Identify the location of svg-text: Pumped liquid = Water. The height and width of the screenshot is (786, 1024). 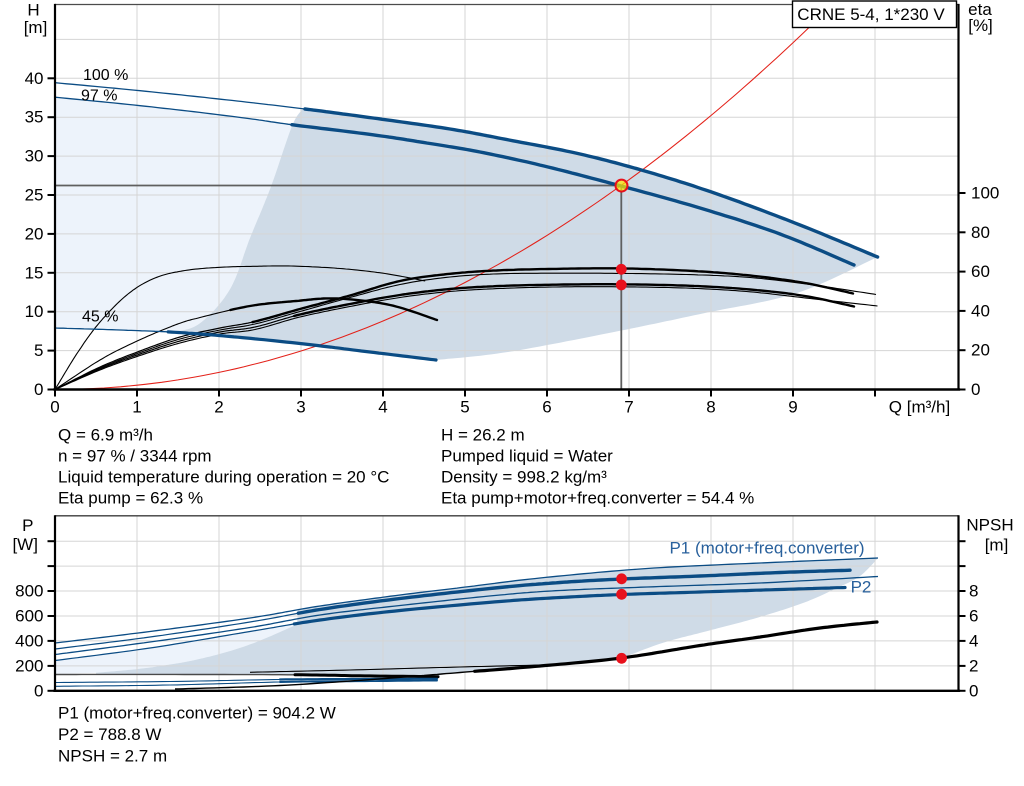
(527, 456).